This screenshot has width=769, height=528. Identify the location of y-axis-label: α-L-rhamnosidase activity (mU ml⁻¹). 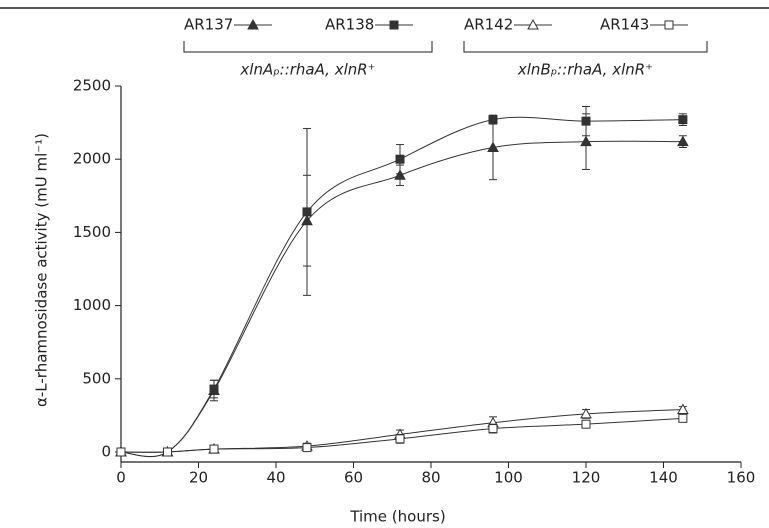
(42, 270).